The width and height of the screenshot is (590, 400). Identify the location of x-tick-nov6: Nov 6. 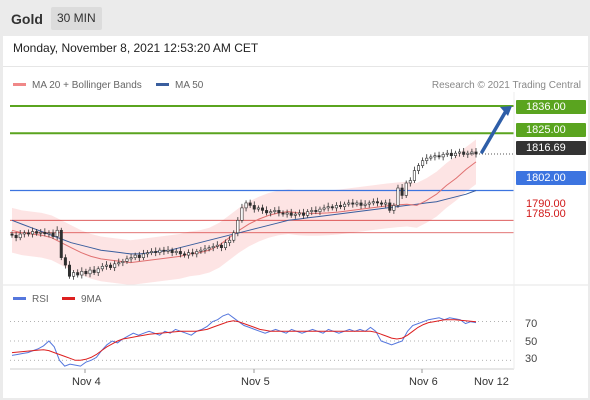
(423, 382).